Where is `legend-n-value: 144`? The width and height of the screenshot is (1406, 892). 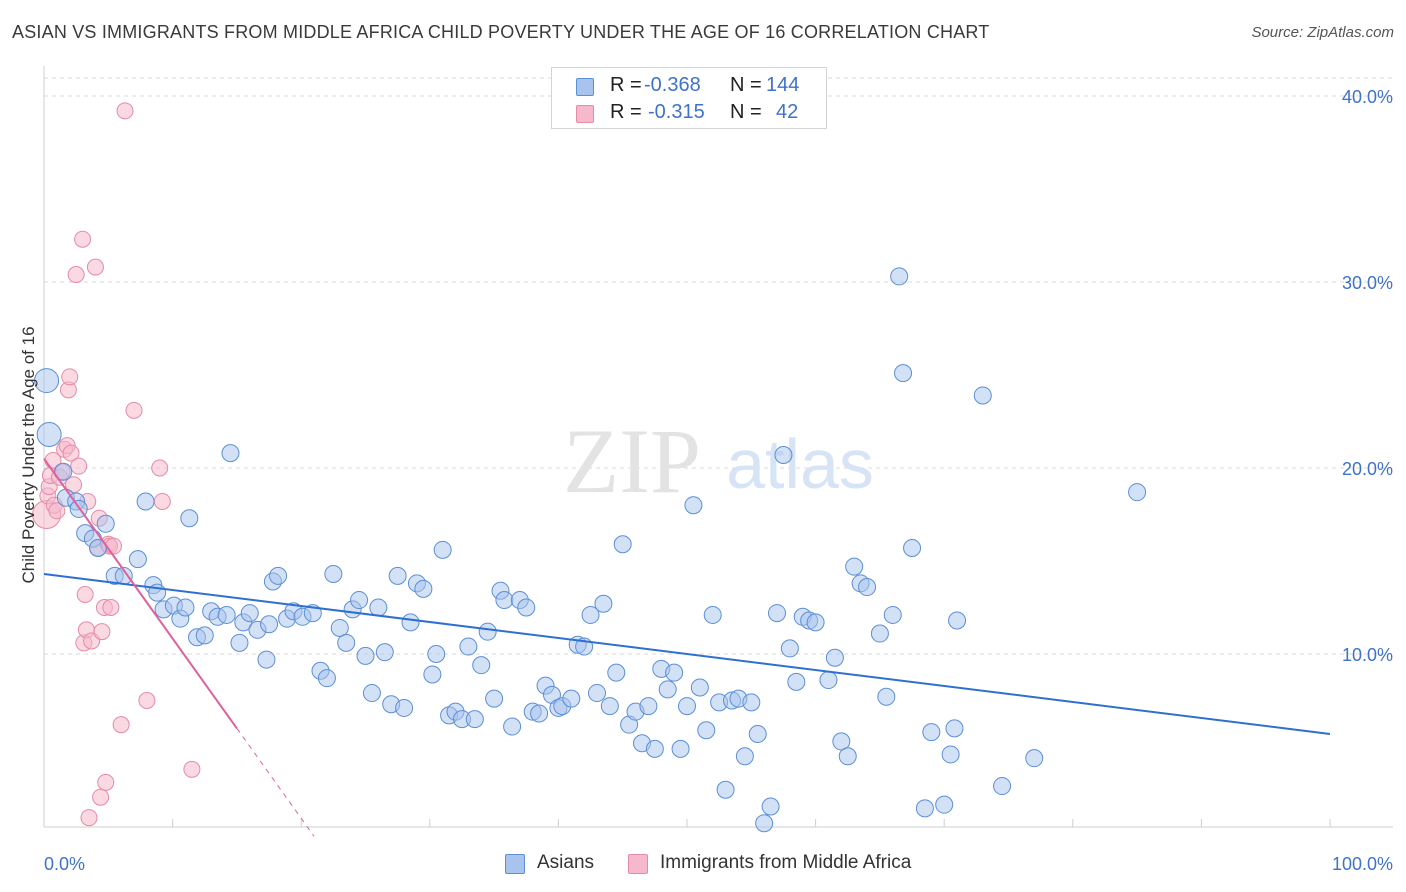 legend-n-value: 144 is located at coordinates (783, 85).